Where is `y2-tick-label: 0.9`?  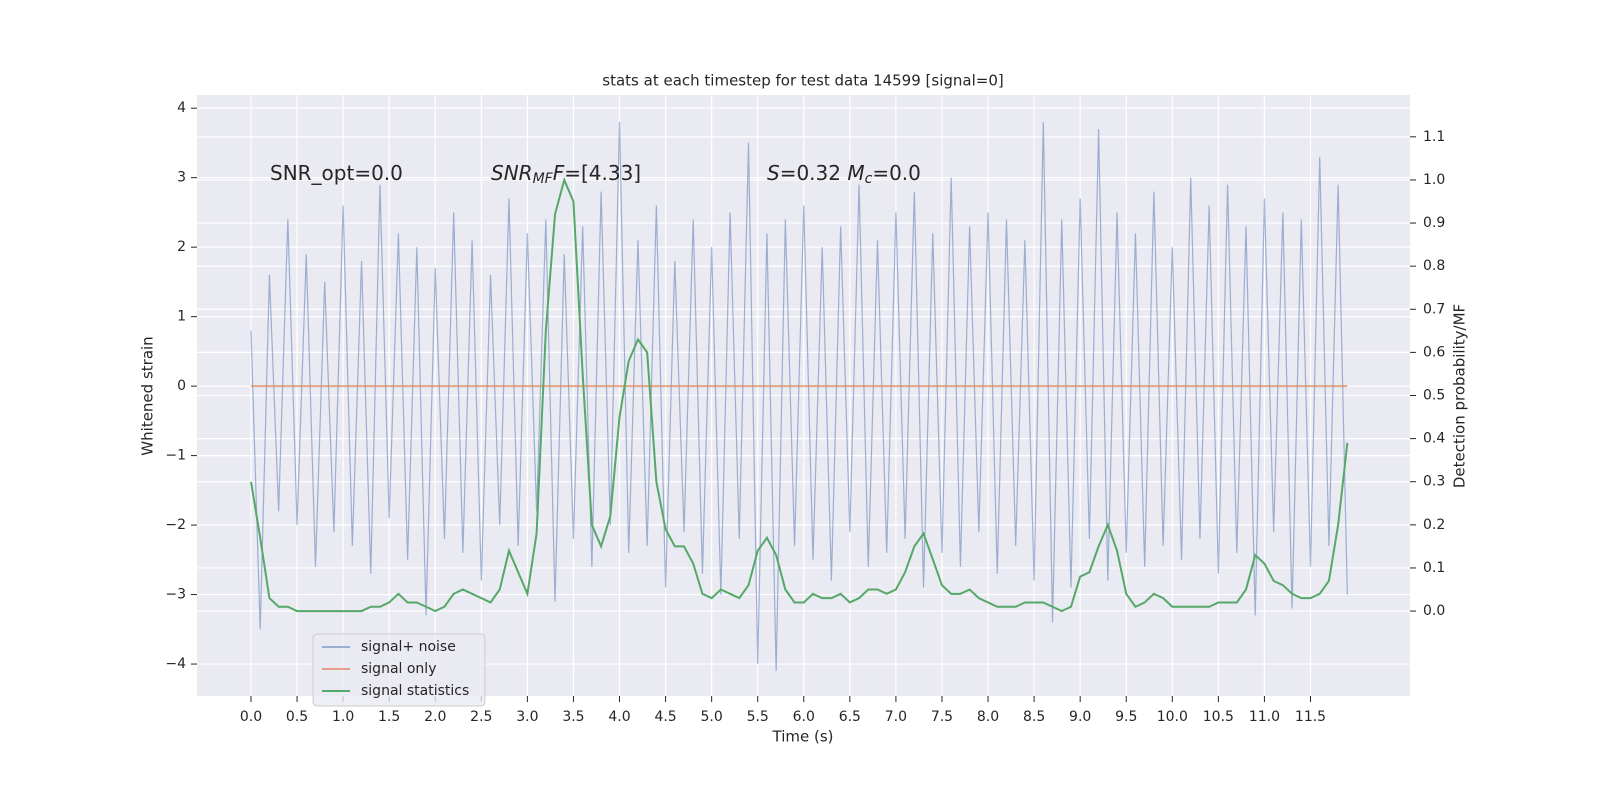
y2-tick-label: 0.9 is located at coordinates (1434, 223).